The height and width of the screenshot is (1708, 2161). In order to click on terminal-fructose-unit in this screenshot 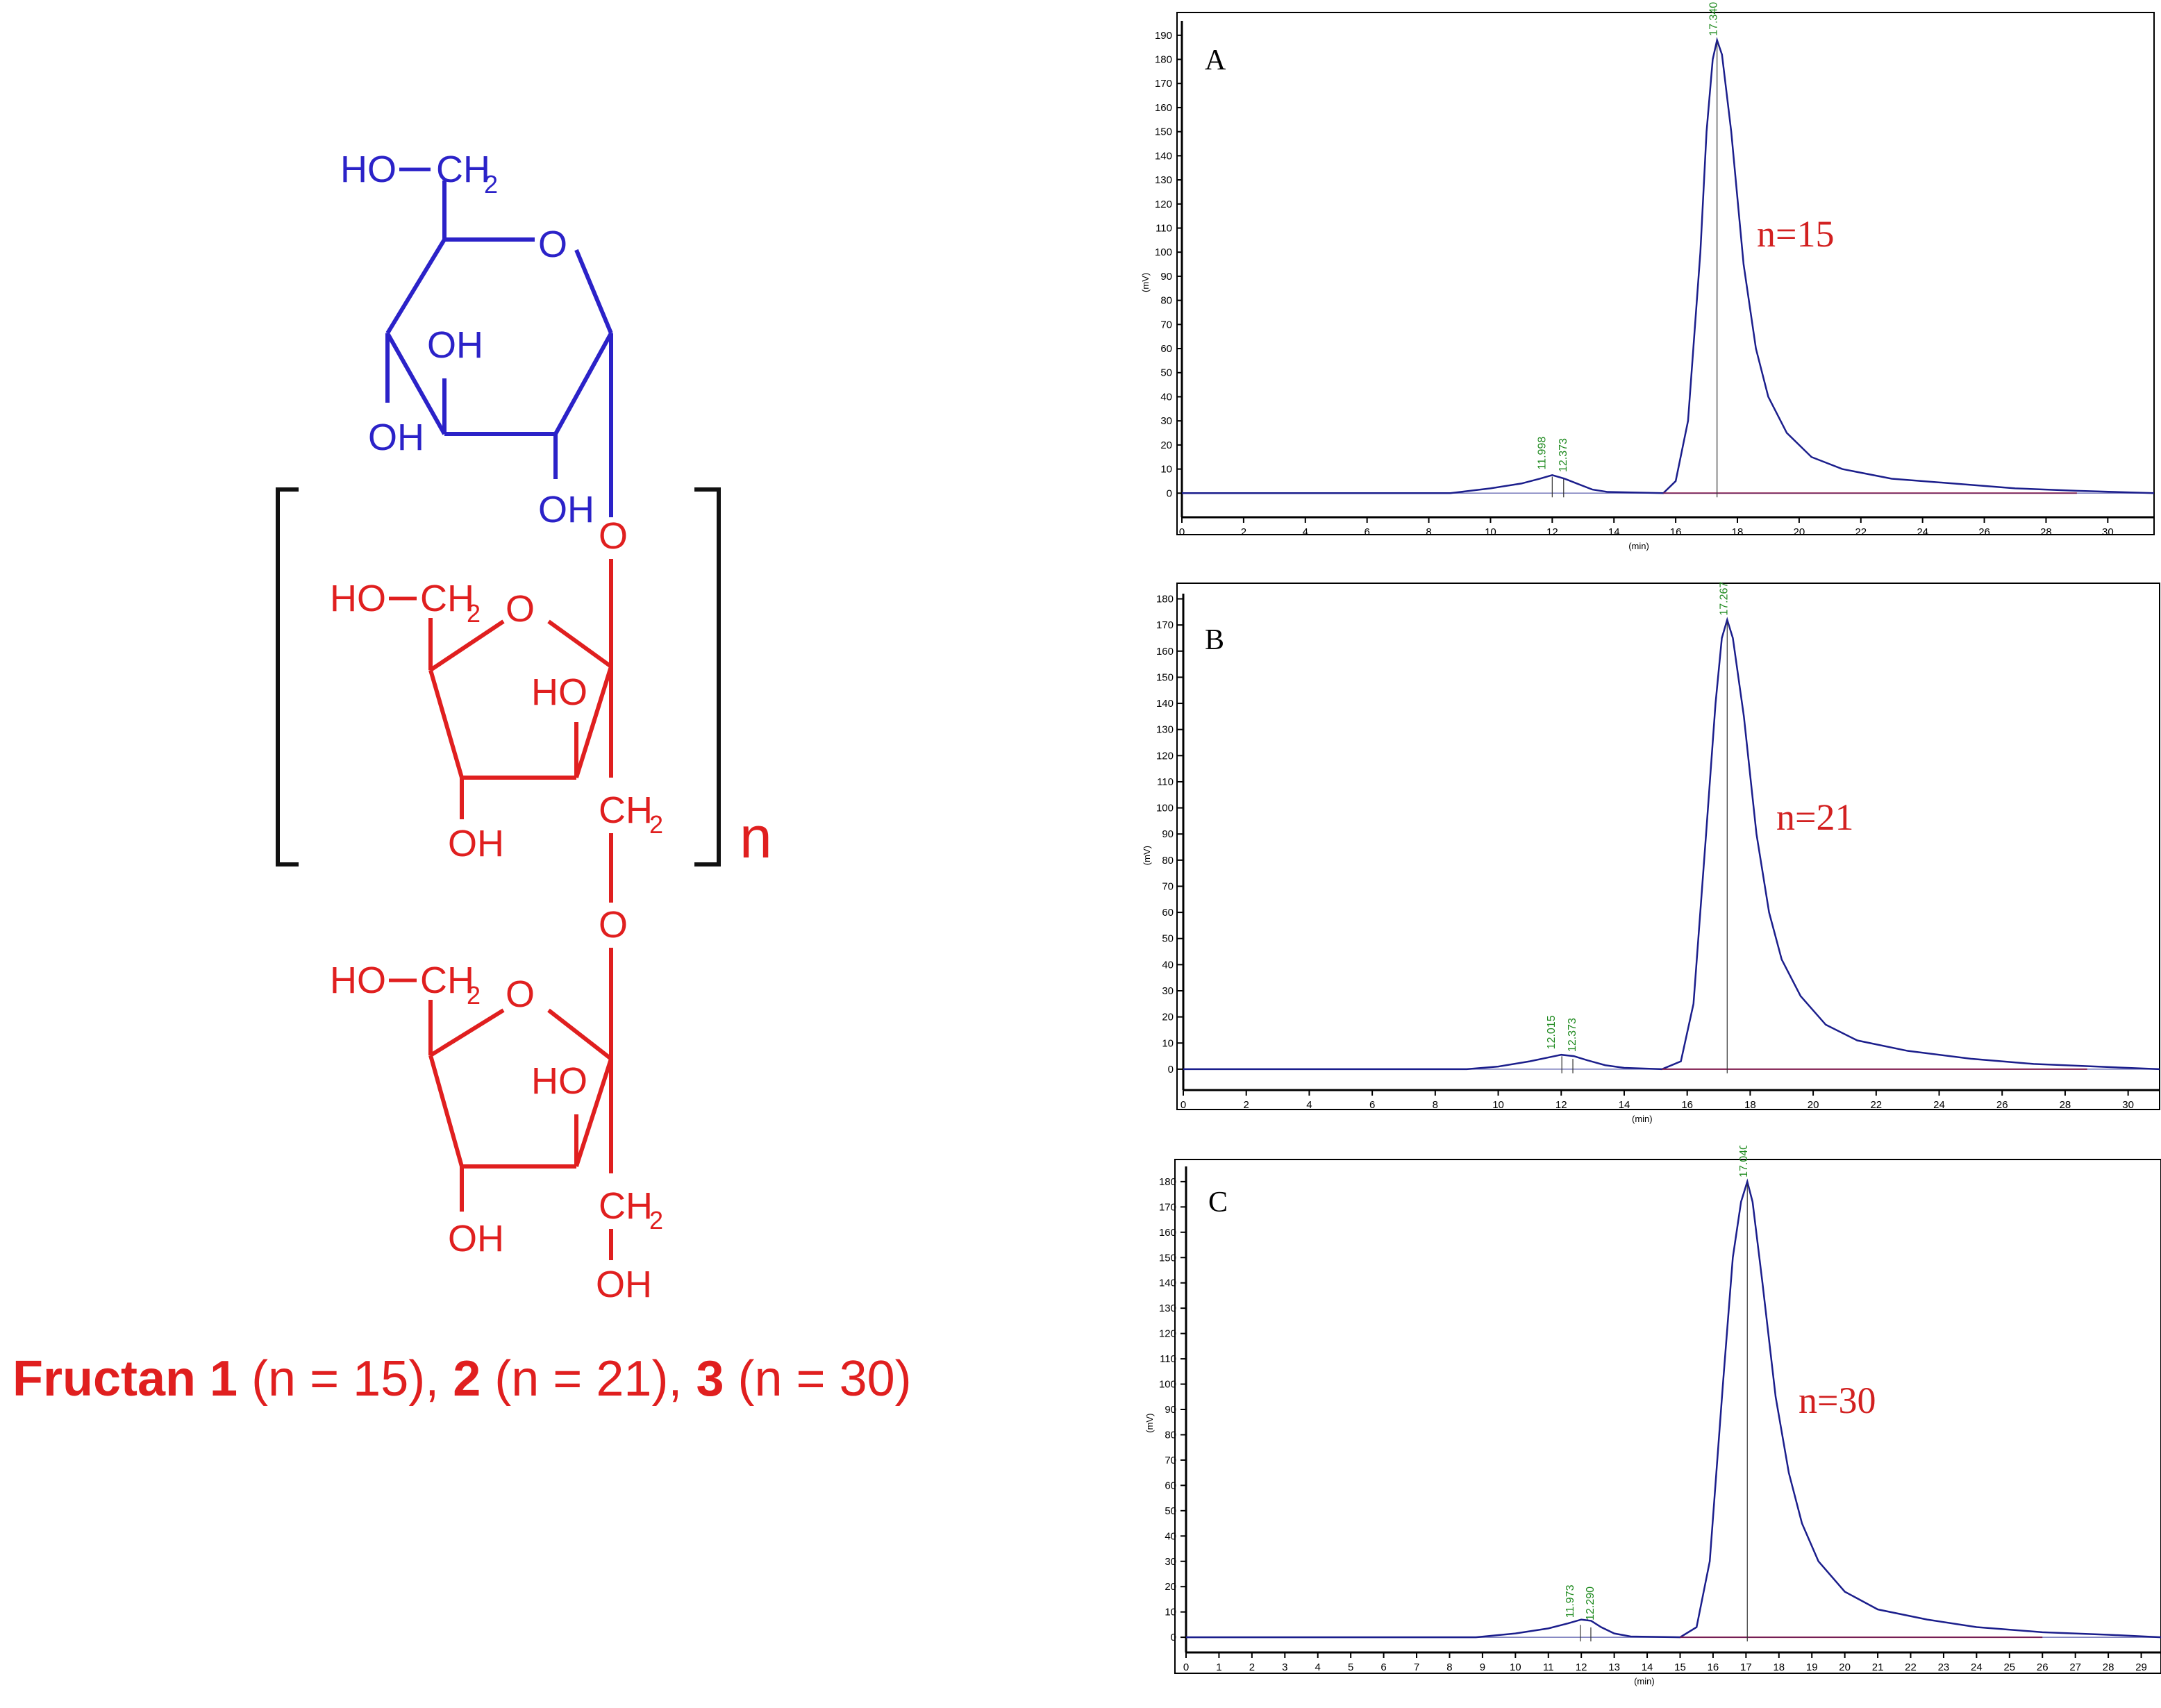, I will do `click(520, 1104)`.